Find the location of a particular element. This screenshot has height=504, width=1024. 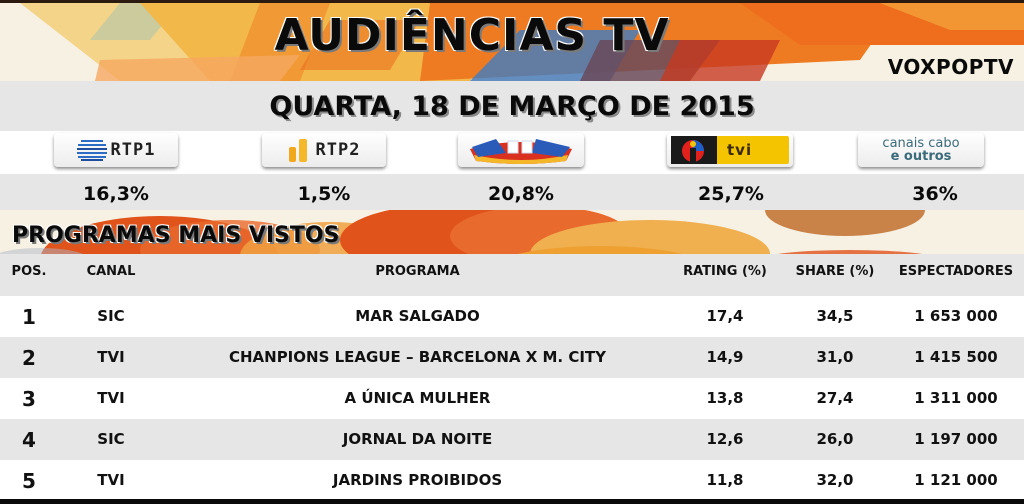

share-rtp1: 16,3% is located at coordinates (116, 194).